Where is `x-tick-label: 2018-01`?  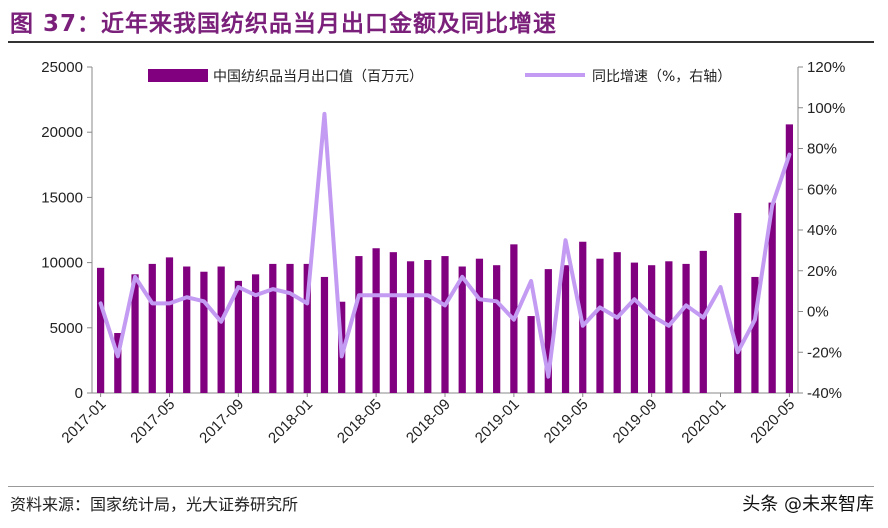
x-tick-label: 2018-01 is located at coordinates (290, 421).